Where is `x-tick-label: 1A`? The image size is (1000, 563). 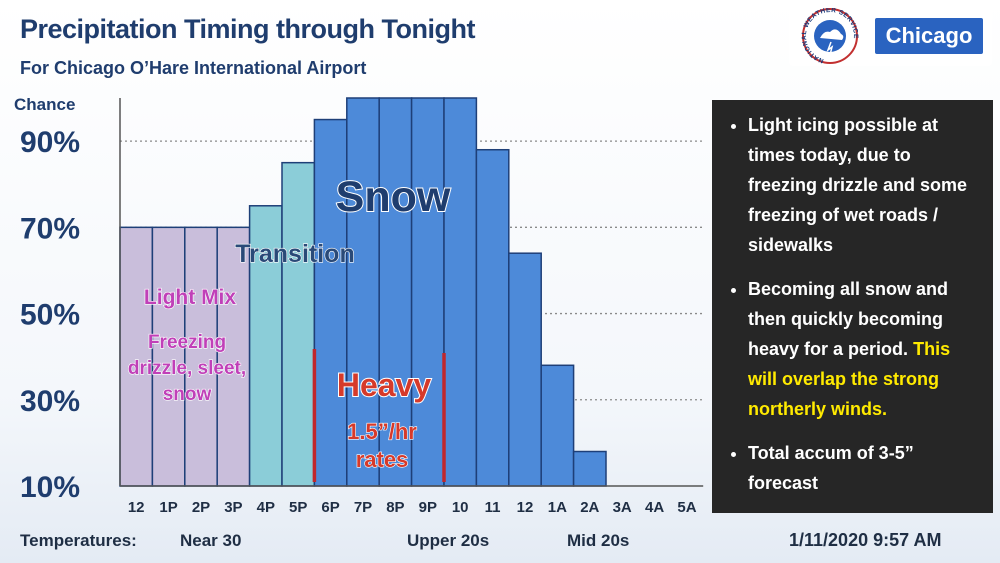 x-tick-label: 1A is located at coordinates (557, 507).